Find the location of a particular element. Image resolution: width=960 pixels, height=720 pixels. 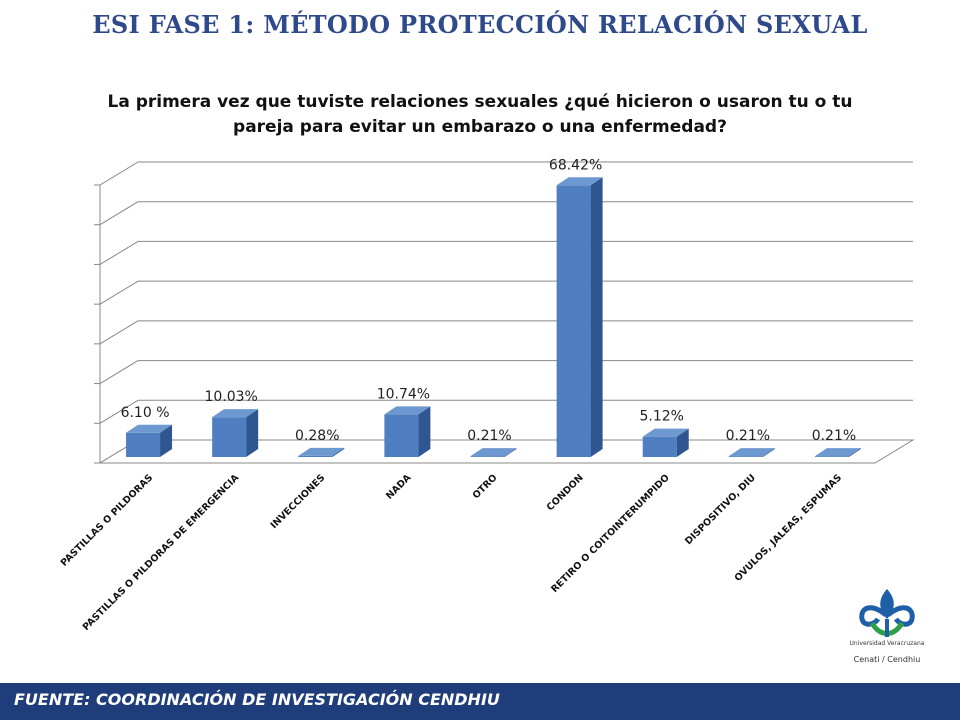

data-label: 10.03% is located at coordinates (230, 397).